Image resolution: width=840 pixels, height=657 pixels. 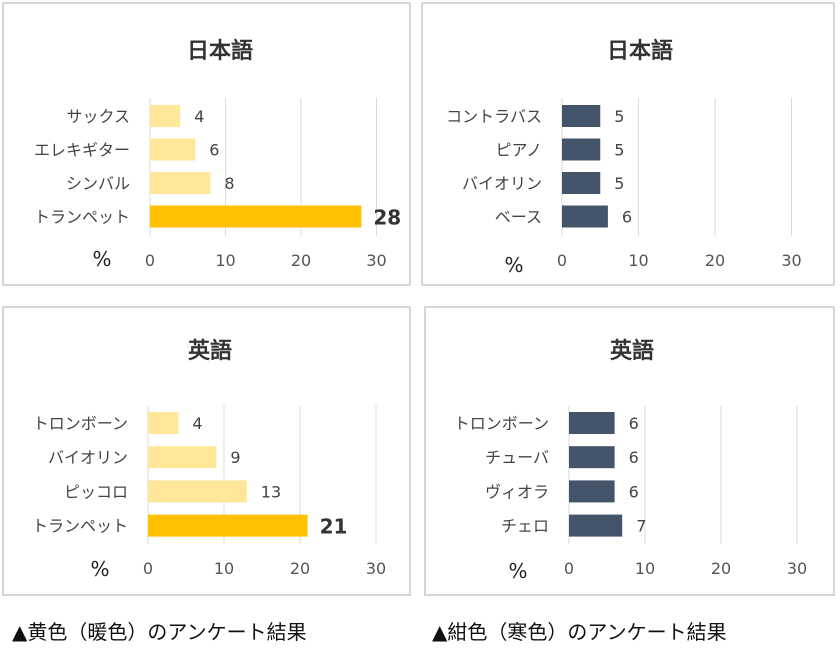 What do you see at coordinates (82, 150) in the screenshot?
I see `category-label: エレキギター` at bounding box center [82, 150].